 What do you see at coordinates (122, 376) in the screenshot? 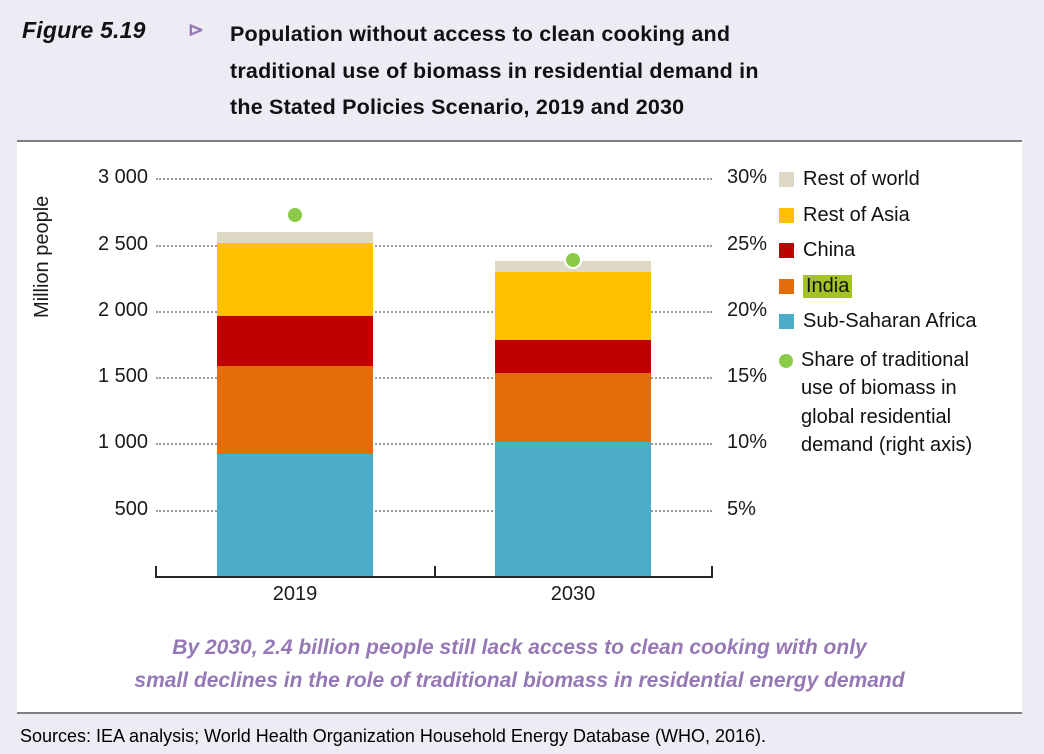
I see `left-tick-1500: 1 500` at bounding box center [122, 376].